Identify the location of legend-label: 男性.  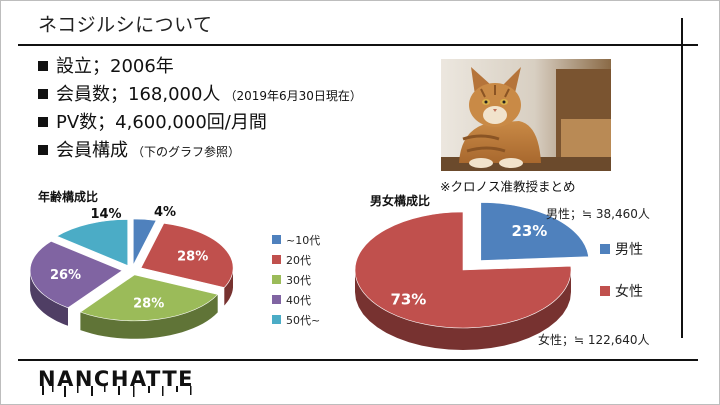
(629, 250).